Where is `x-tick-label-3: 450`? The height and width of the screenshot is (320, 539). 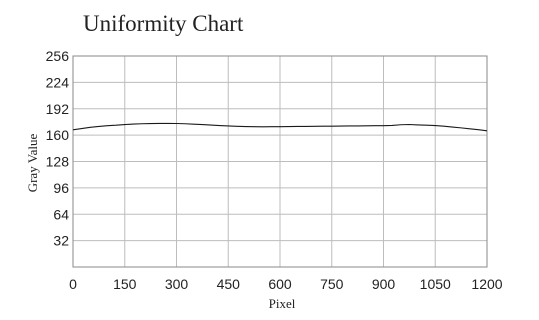
x-tick-label-3: 450 is located at coordinates (229, 284).